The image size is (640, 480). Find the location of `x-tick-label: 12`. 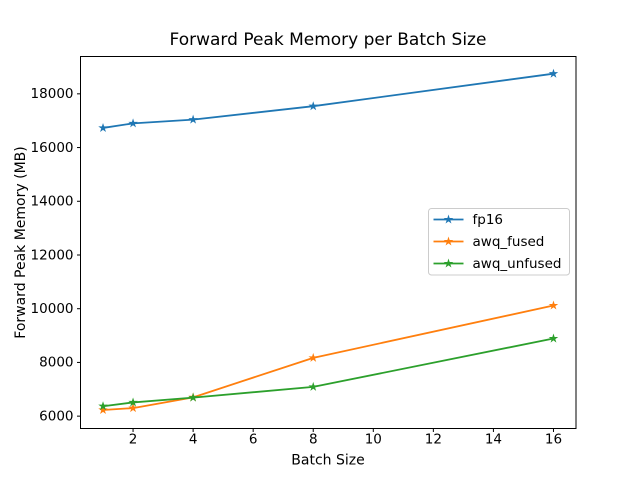

x-tick-label: 12 is located at coordinates (433, 440).